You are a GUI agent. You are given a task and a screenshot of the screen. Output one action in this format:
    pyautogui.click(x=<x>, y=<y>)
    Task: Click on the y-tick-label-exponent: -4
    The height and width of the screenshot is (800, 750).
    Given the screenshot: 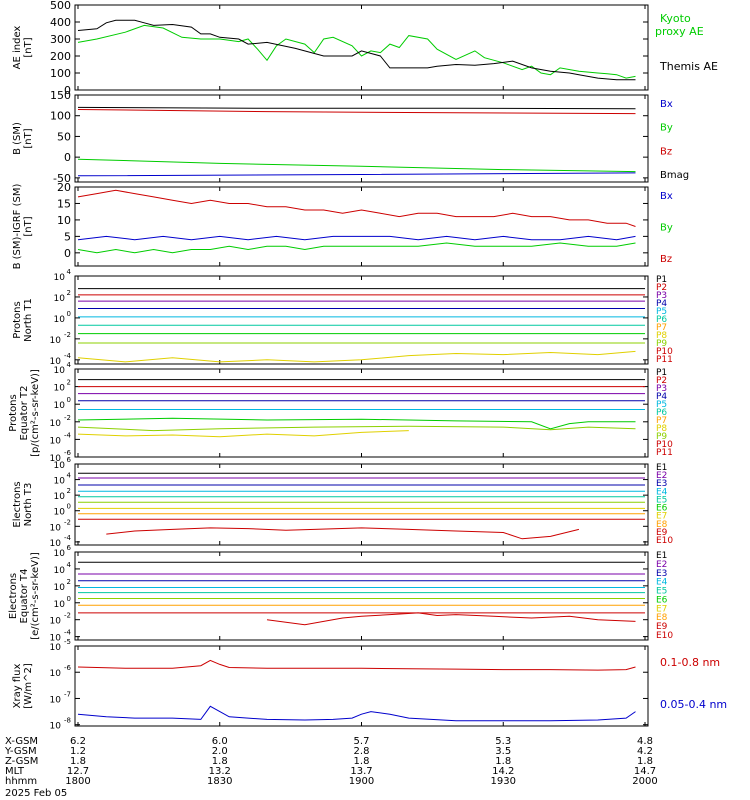 What is the action you would take?
    pyautogui.click(x=68, y=435)
    